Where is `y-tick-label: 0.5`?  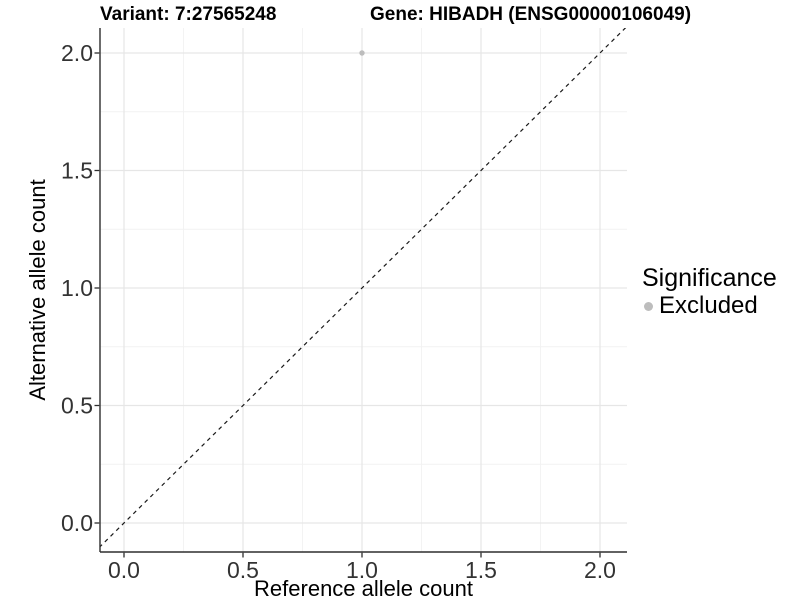 y-tick-label: 0.5 is located at coordinates (77, 406).